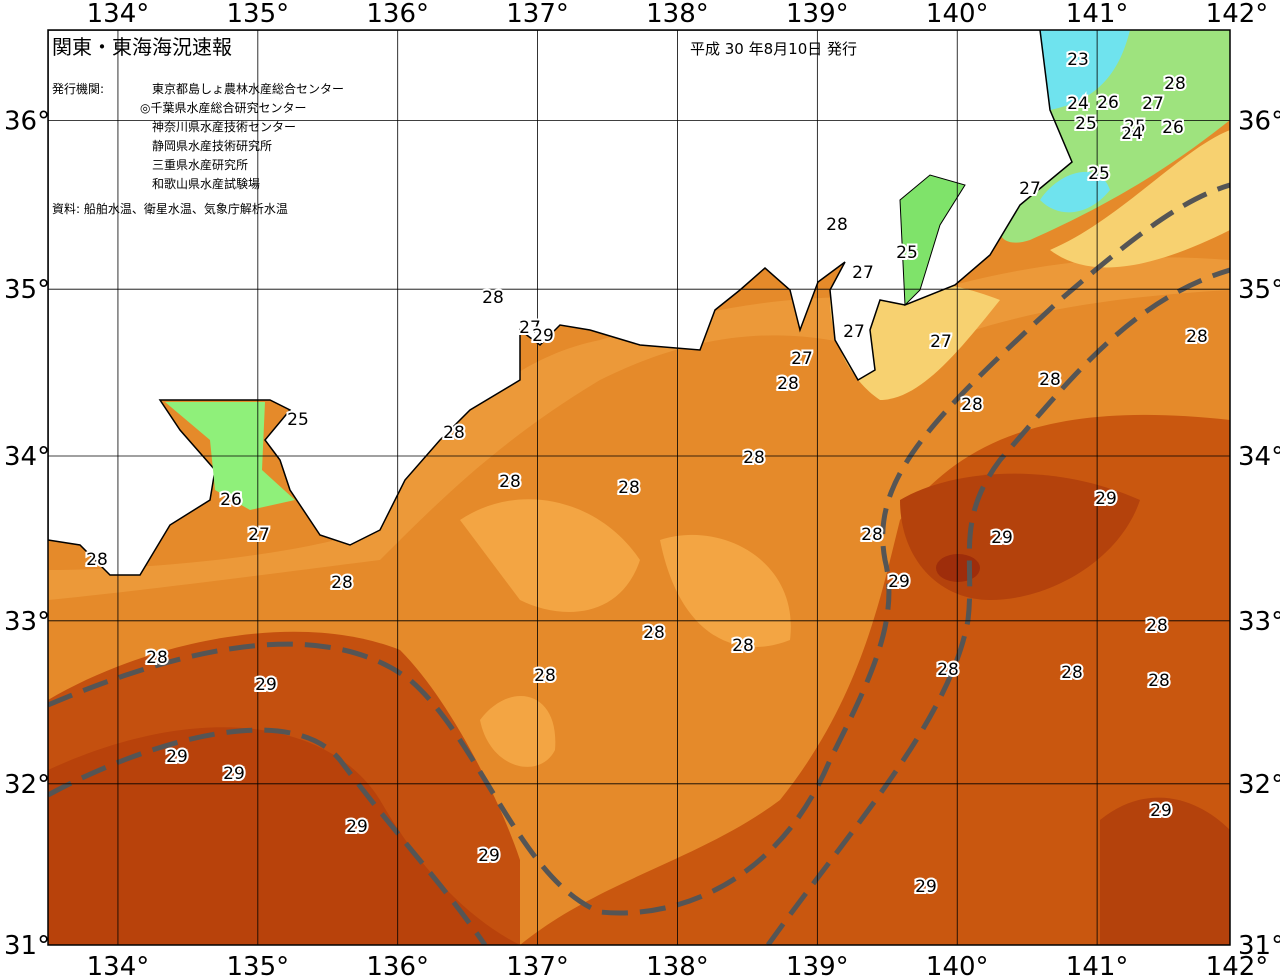 The width and height of the screenshot is (1280, 980). Describe the element at coordinates (1078, 60) in the screenshot. I see `contour-label: 23` at that location.